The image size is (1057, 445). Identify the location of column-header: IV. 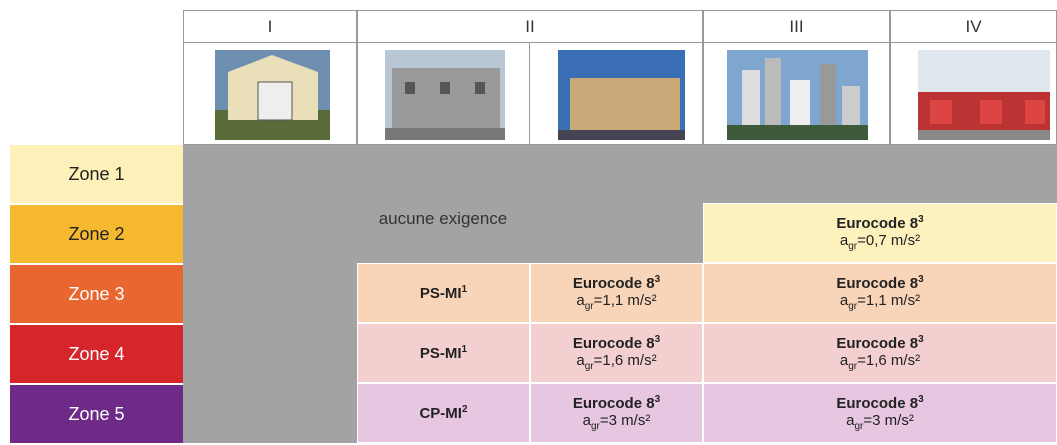
(973, 26).